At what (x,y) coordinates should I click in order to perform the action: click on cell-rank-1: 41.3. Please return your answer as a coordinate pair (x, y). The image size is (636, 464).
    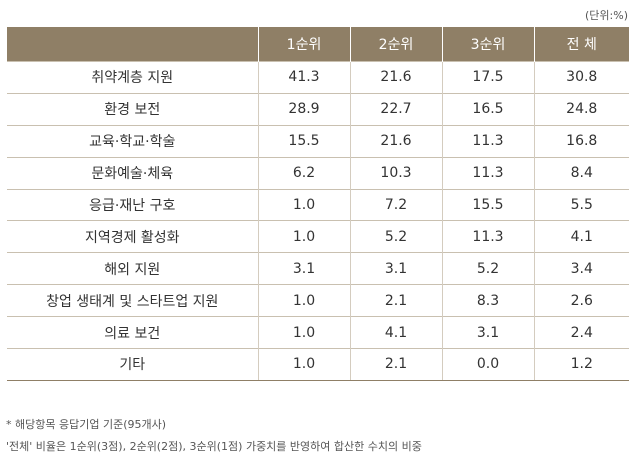
    Looking at the image, I should click on (303, 77).